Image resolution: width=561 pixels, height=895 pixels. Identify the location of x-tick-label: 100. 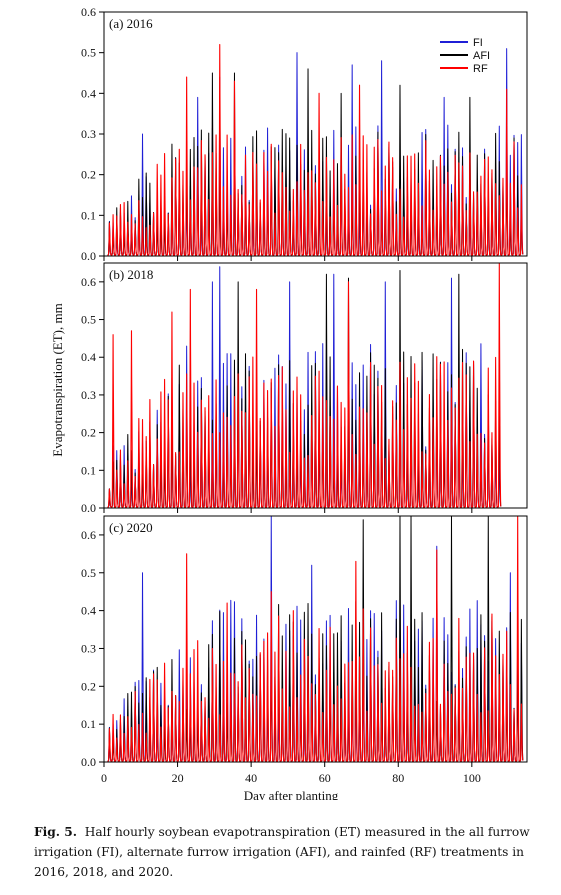
(472, 778).